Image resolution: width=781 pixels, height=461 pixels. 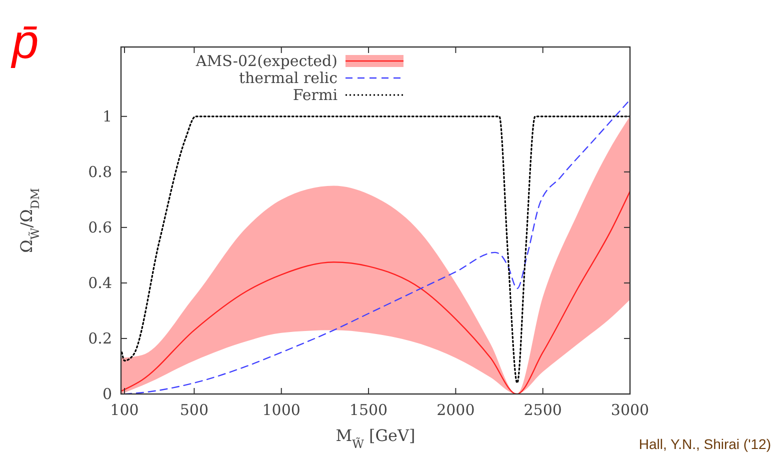 What do you see at coordinates (100, 227) in the screenshot?
I see `y-tick-label: 0.6` at bounding box center [100, 227].